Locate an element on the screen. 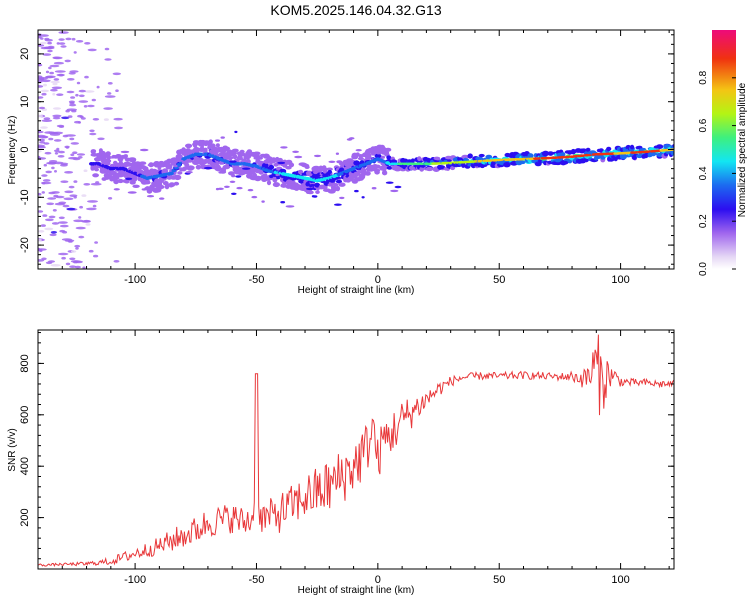 This screenshot has width=750, height=600. snr-xtick-label: 0 is located at coordinates (378, 580).